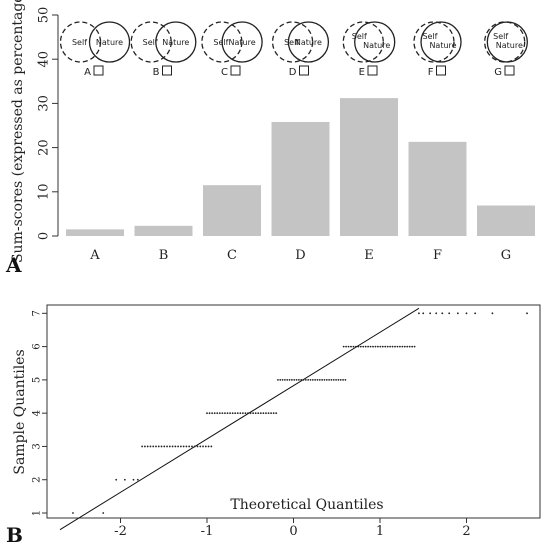 This screenshot has height=547, width=550. Describe the element at coordinates (498, 72) in the screenshot. I see `option-letter: G` at that location.